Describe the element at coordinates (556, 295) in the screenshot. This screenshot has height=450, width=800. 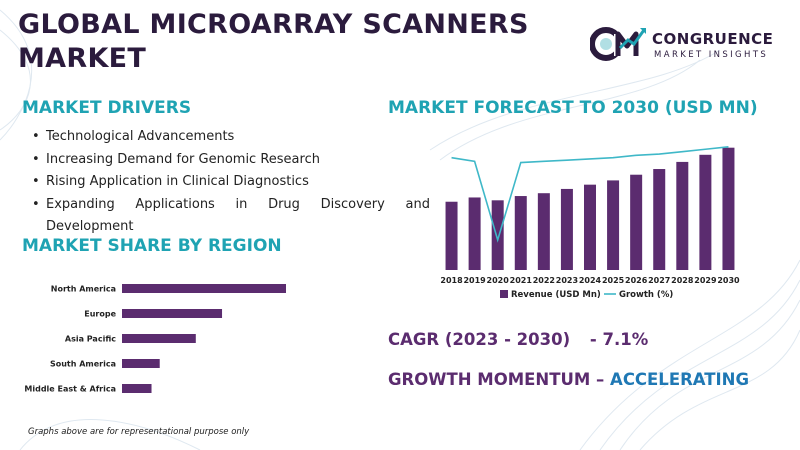
I see `legend-revenue-label: Revenue (USD Mn)` at that location.